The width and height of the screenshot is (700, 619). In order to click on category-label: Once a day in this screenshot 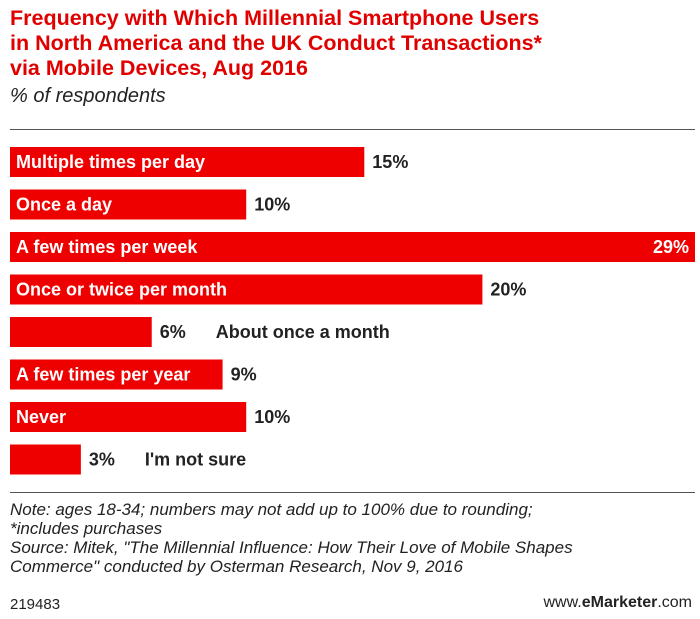, I will do `click(64, 205)`.